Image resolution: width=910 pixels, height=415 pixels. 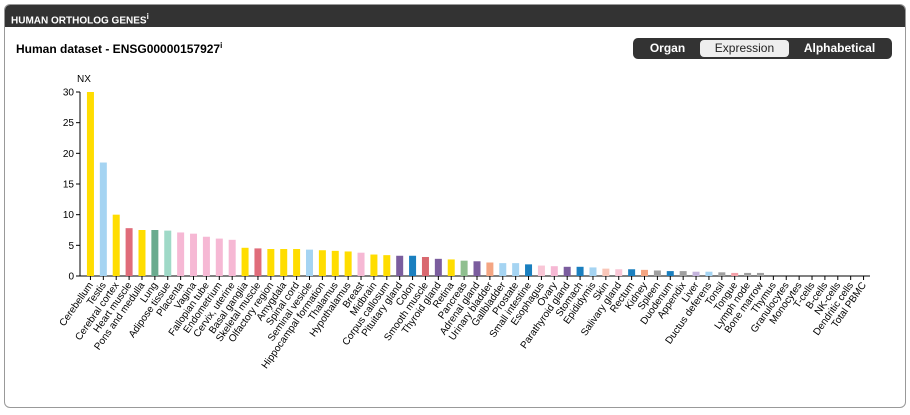 I want to click on dataset-title: Human dataset - ENSG00000157927, so click(x=118, y=49).